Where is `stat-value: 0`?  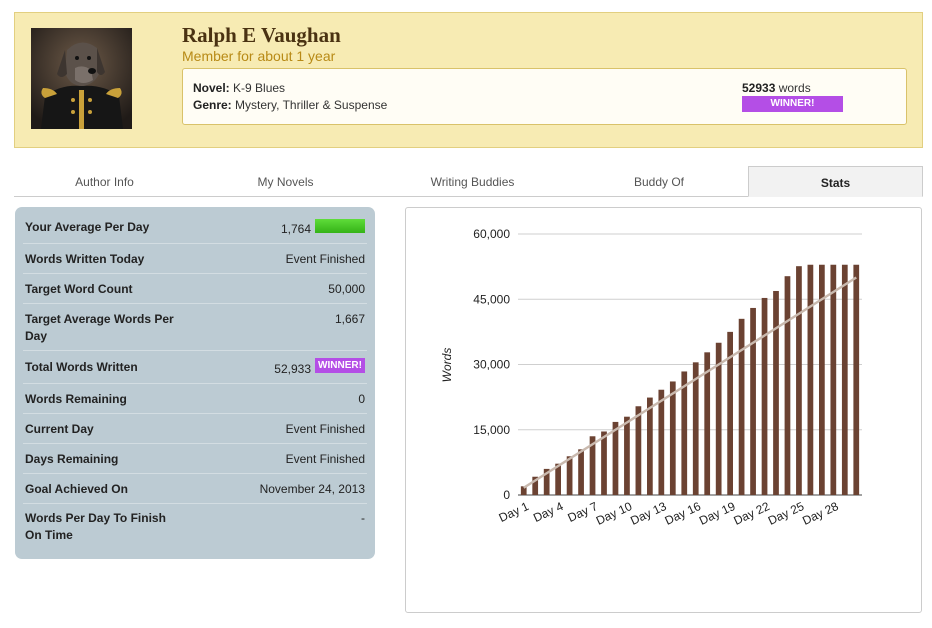 stat-value: 0 is located at coordinates (361, 399).